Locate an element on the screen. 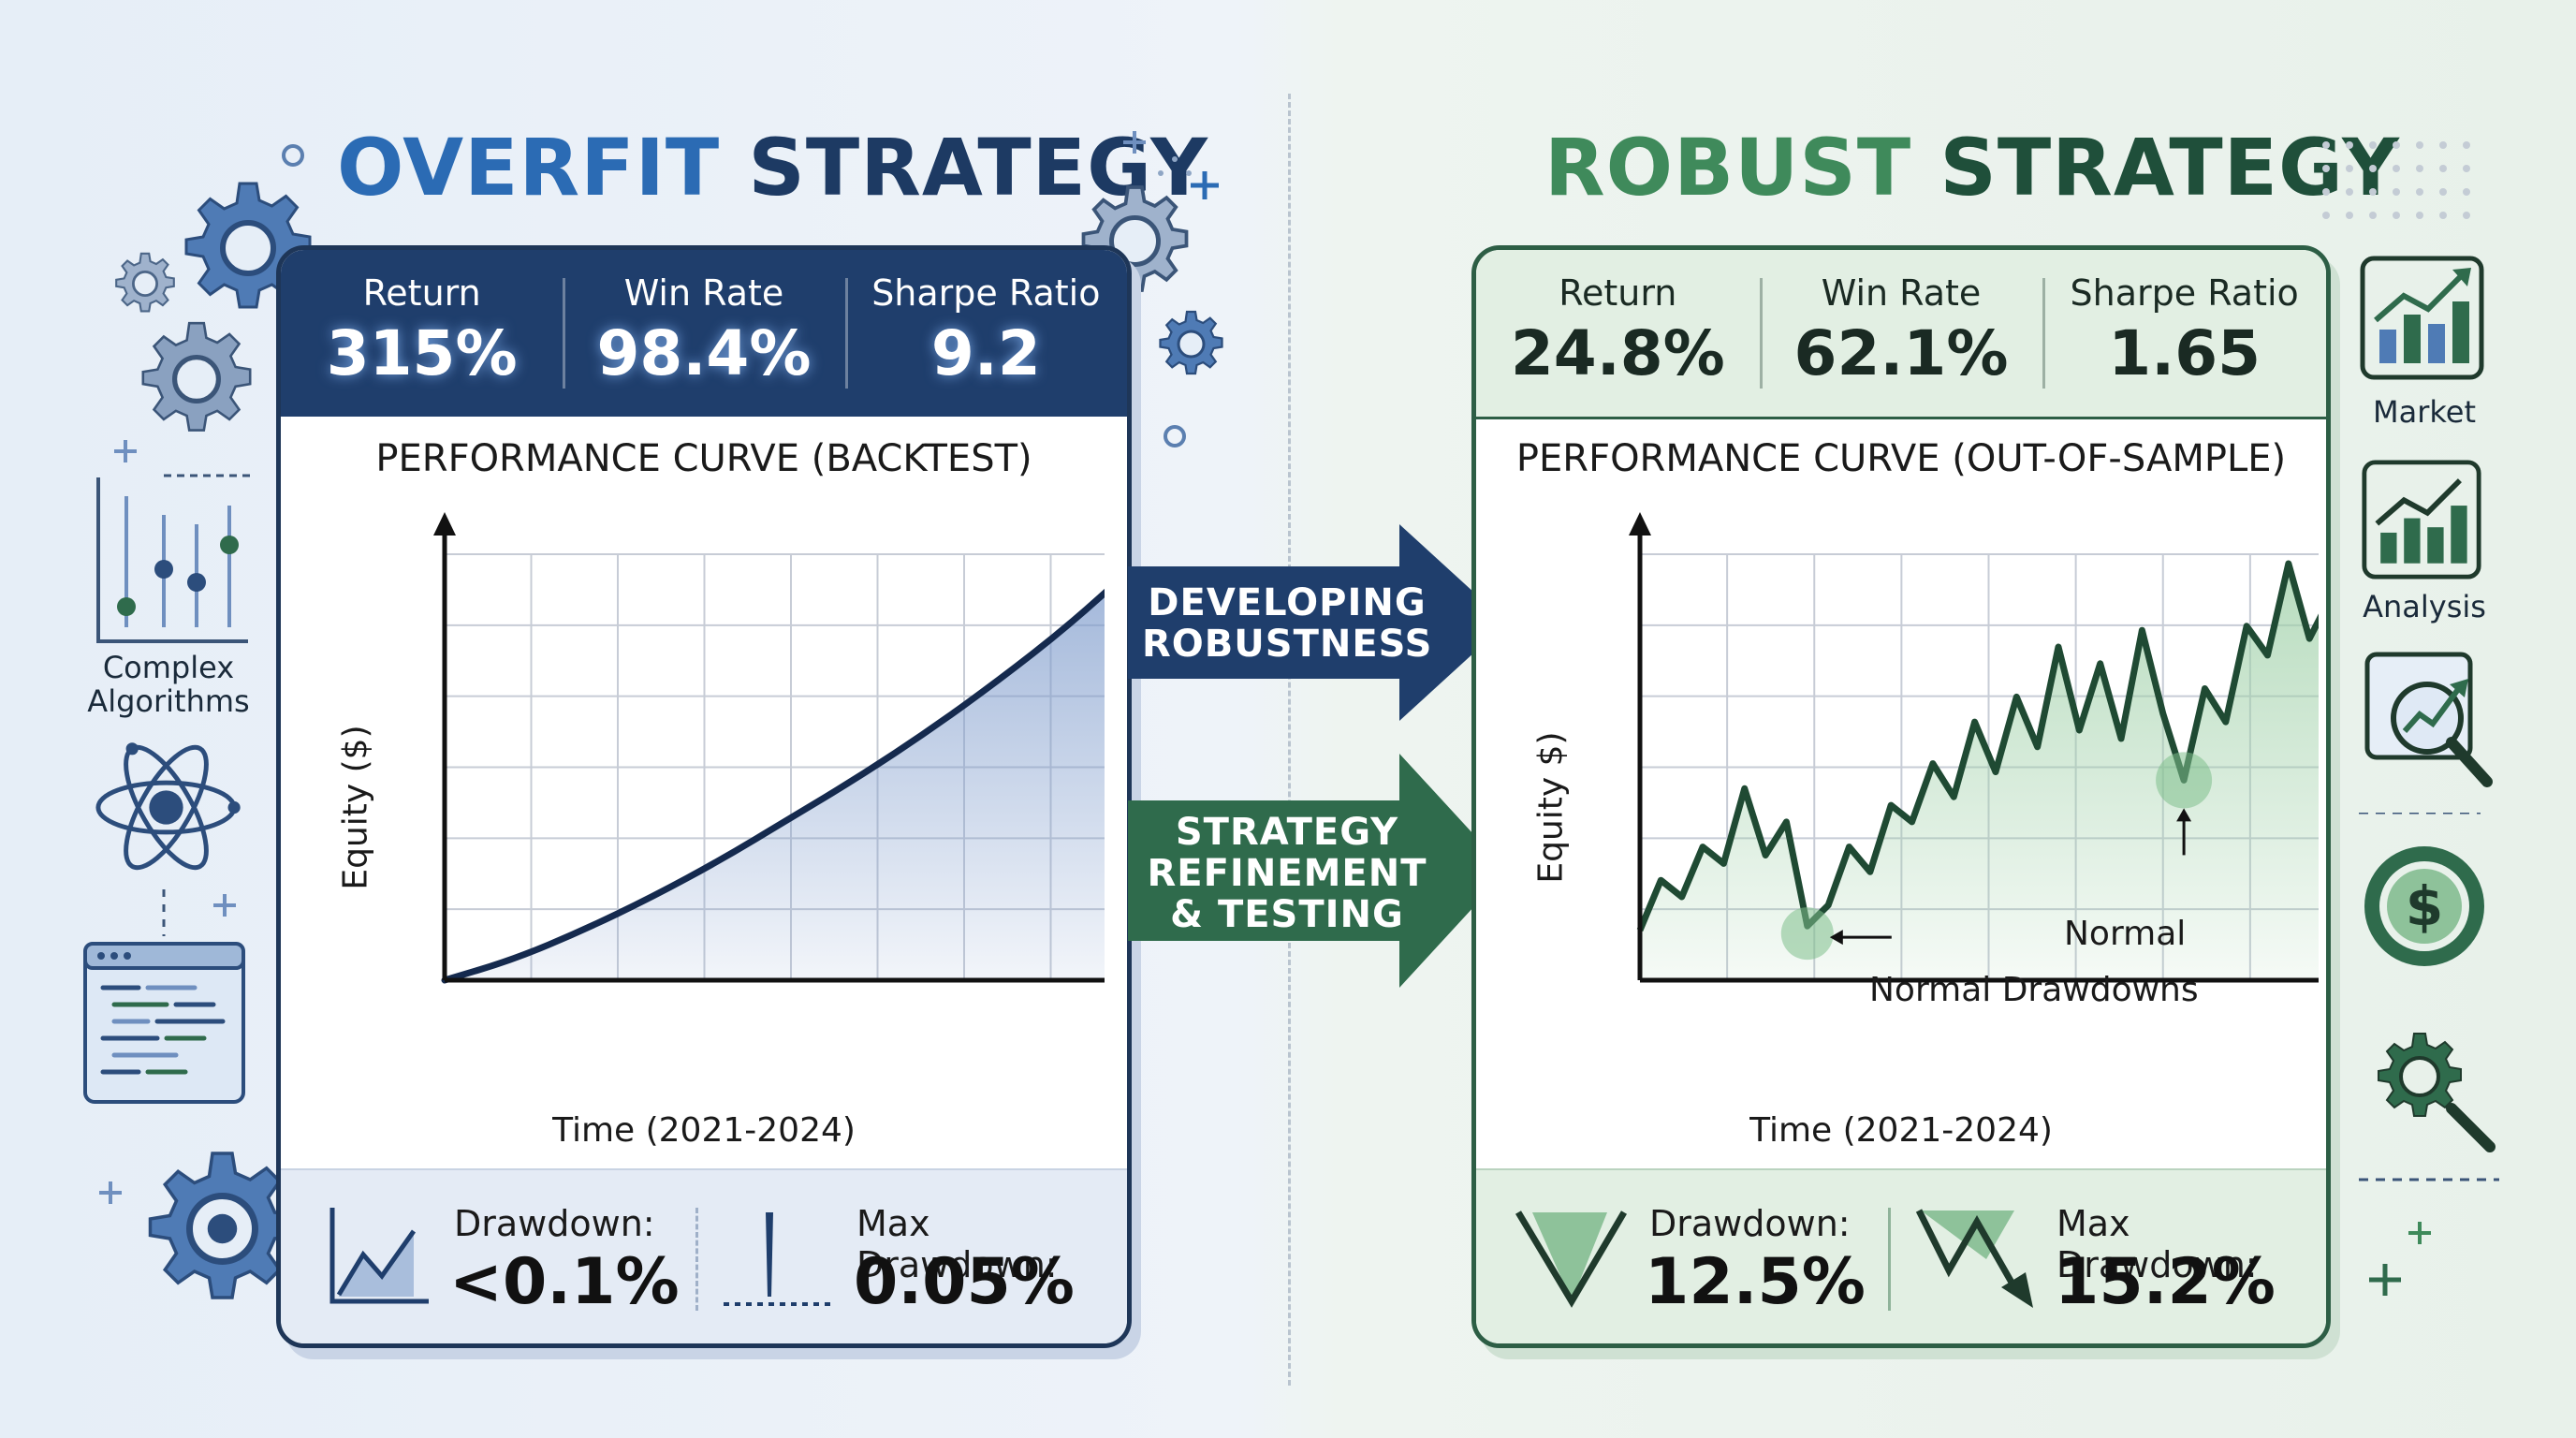 Image resolution: width=2576 pixels, height=1438 pixels. dashed-connector is located at coordinates (164, 912).